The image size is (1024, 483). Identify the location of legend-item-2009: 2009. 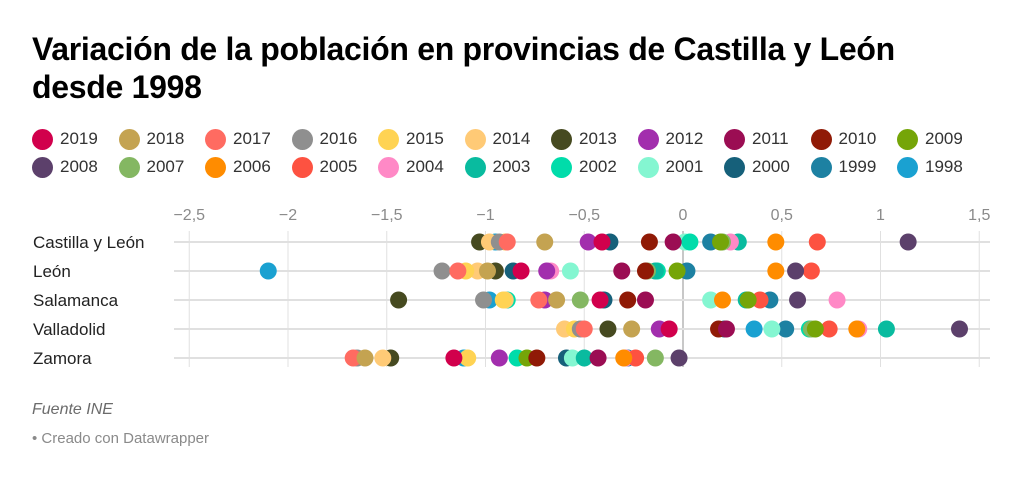
(940, 139).